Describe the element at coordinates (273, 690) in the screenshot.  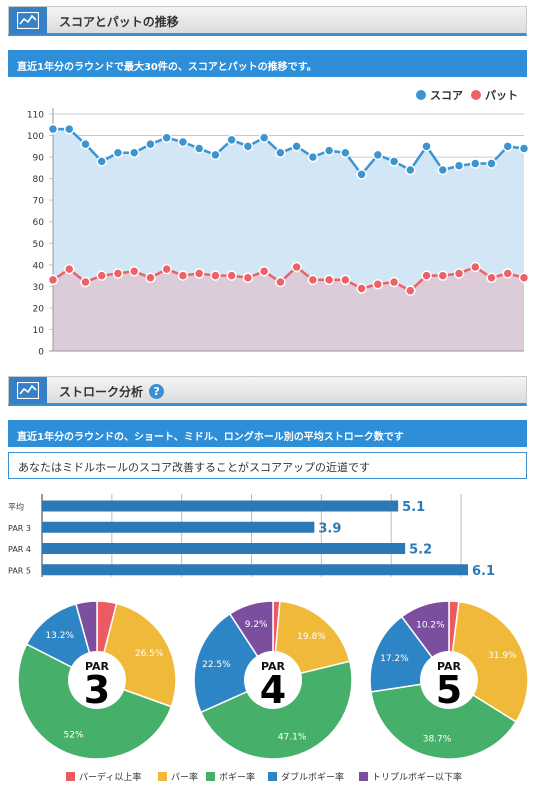
I see `pie-center-number: 4` at that location.